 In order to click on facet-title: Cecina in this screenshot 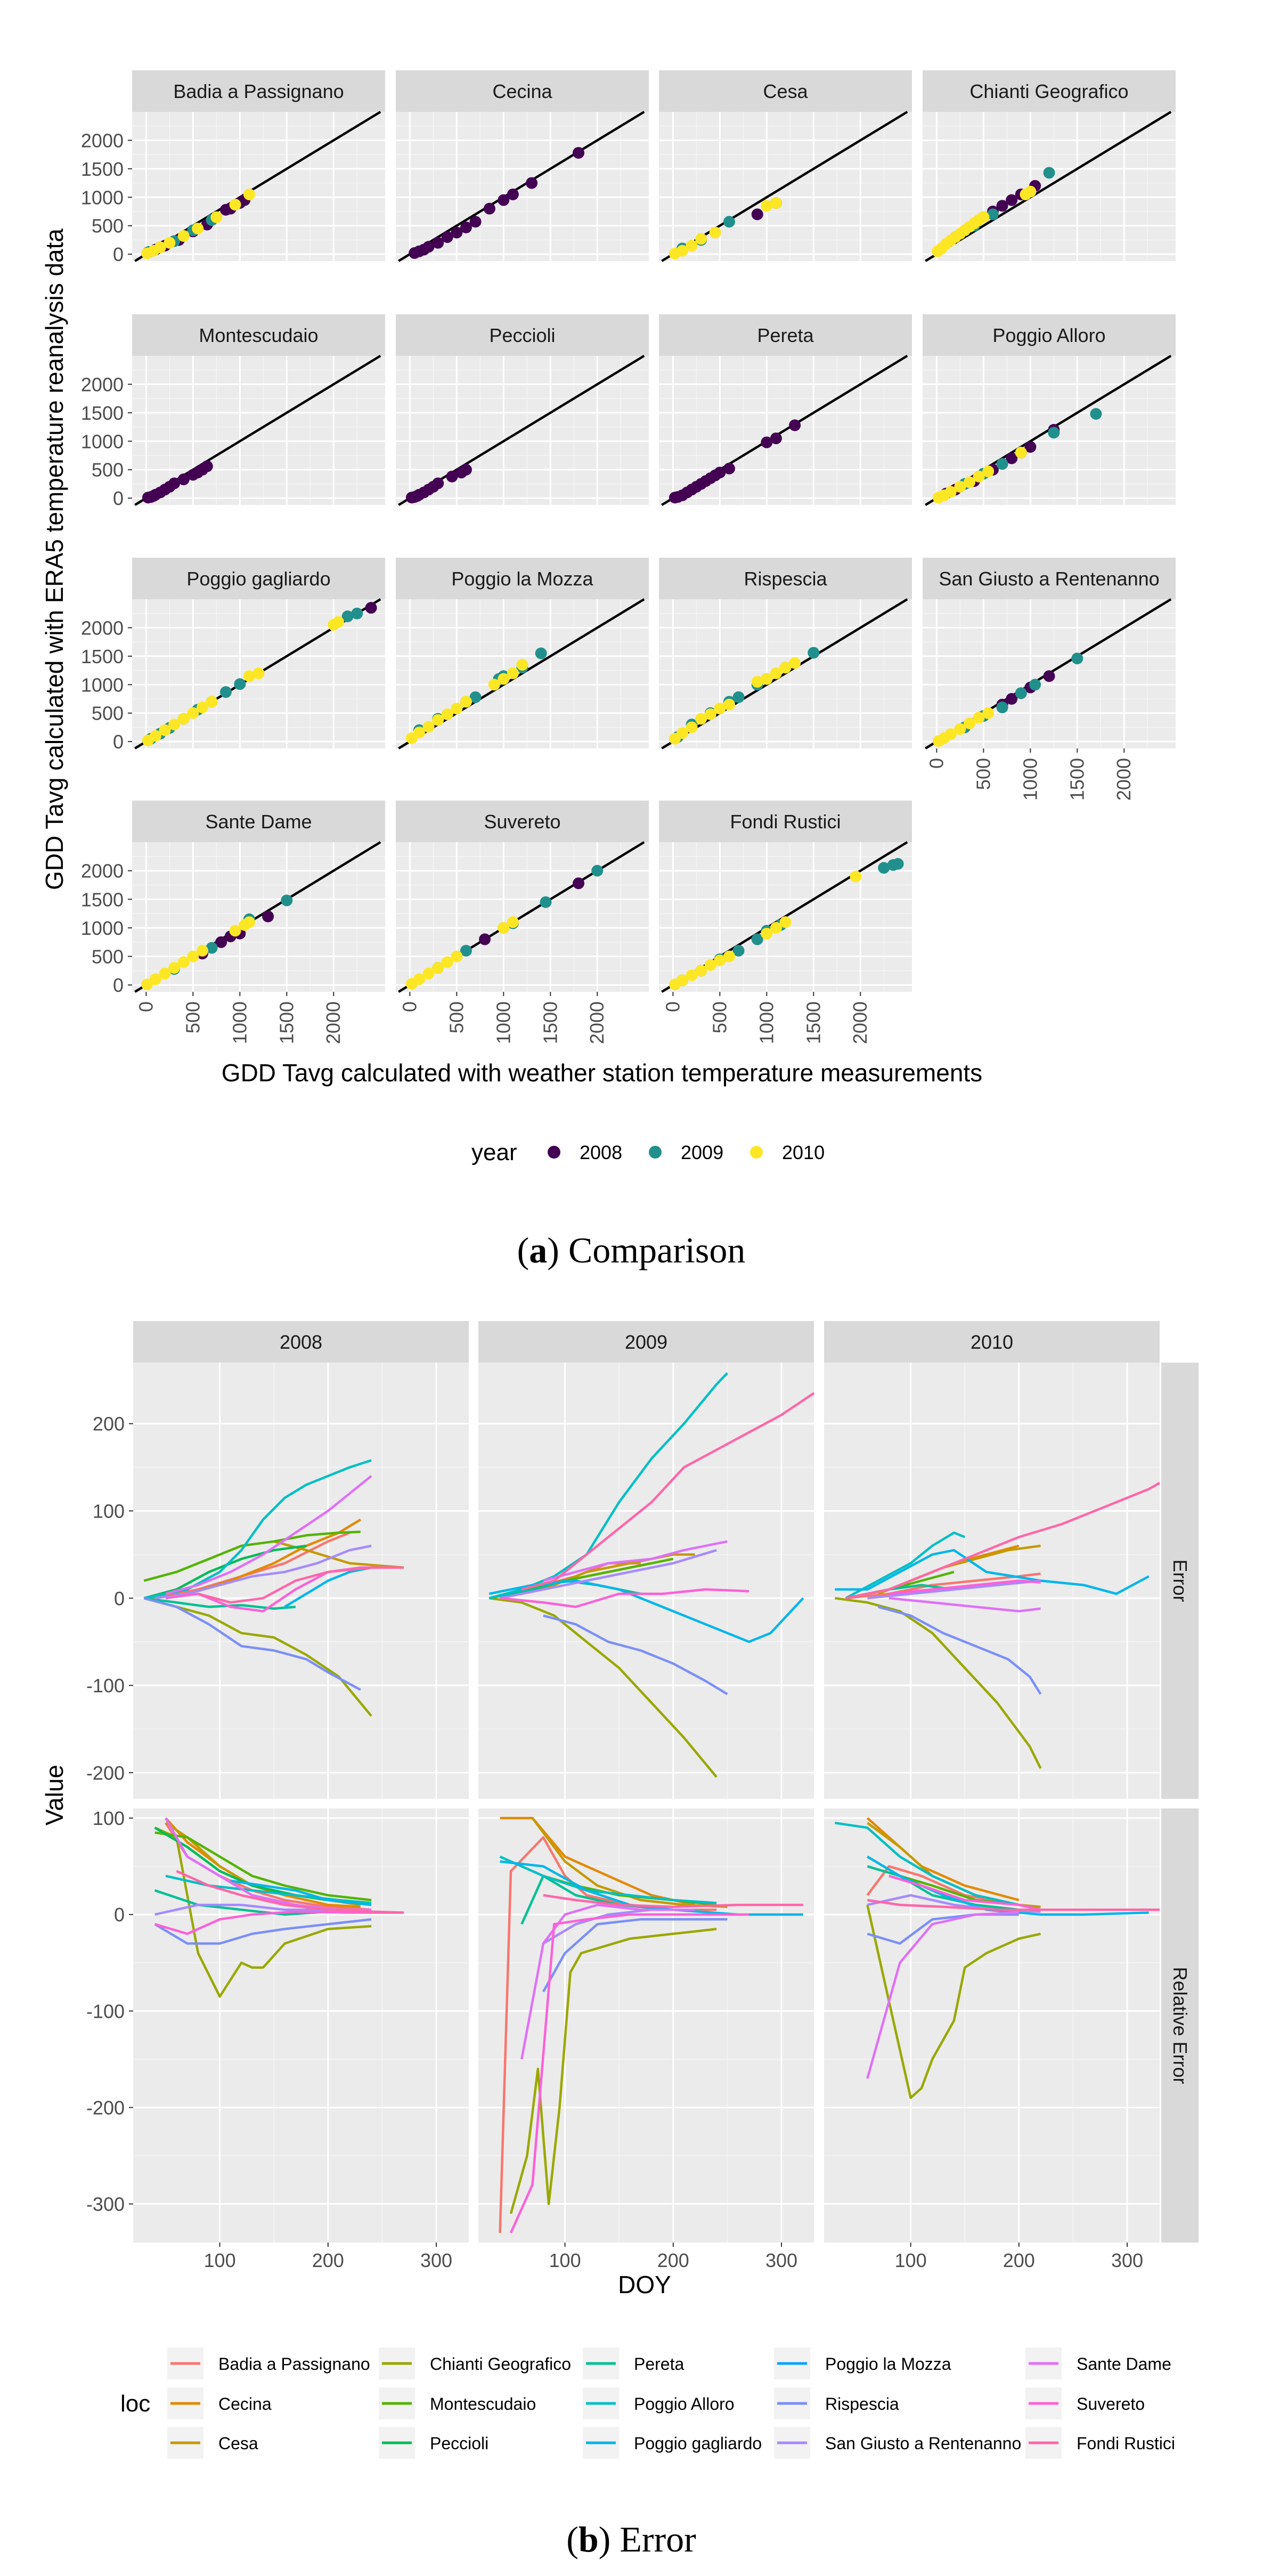, I will do `click(522, 91)`.